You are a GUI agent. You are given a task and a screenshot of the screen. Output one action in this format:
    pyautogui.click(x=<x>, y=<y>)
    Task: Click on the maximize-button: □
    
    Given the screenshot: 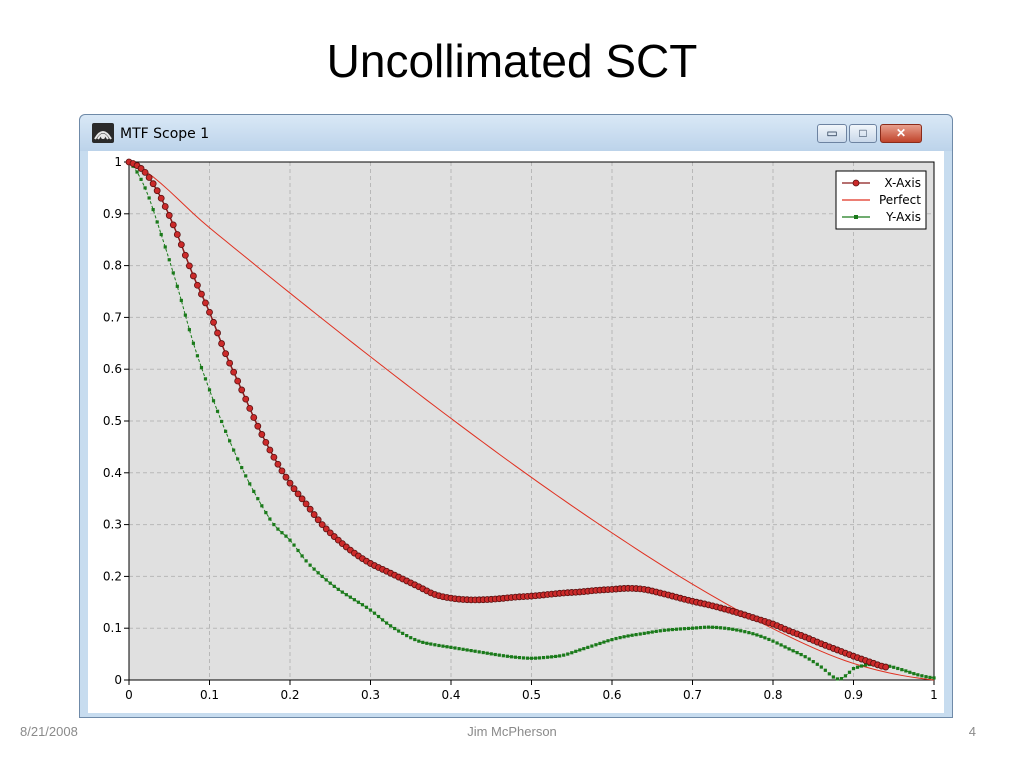 What is the action you would take?
    pyautogui.click(x=863, y=133)
    